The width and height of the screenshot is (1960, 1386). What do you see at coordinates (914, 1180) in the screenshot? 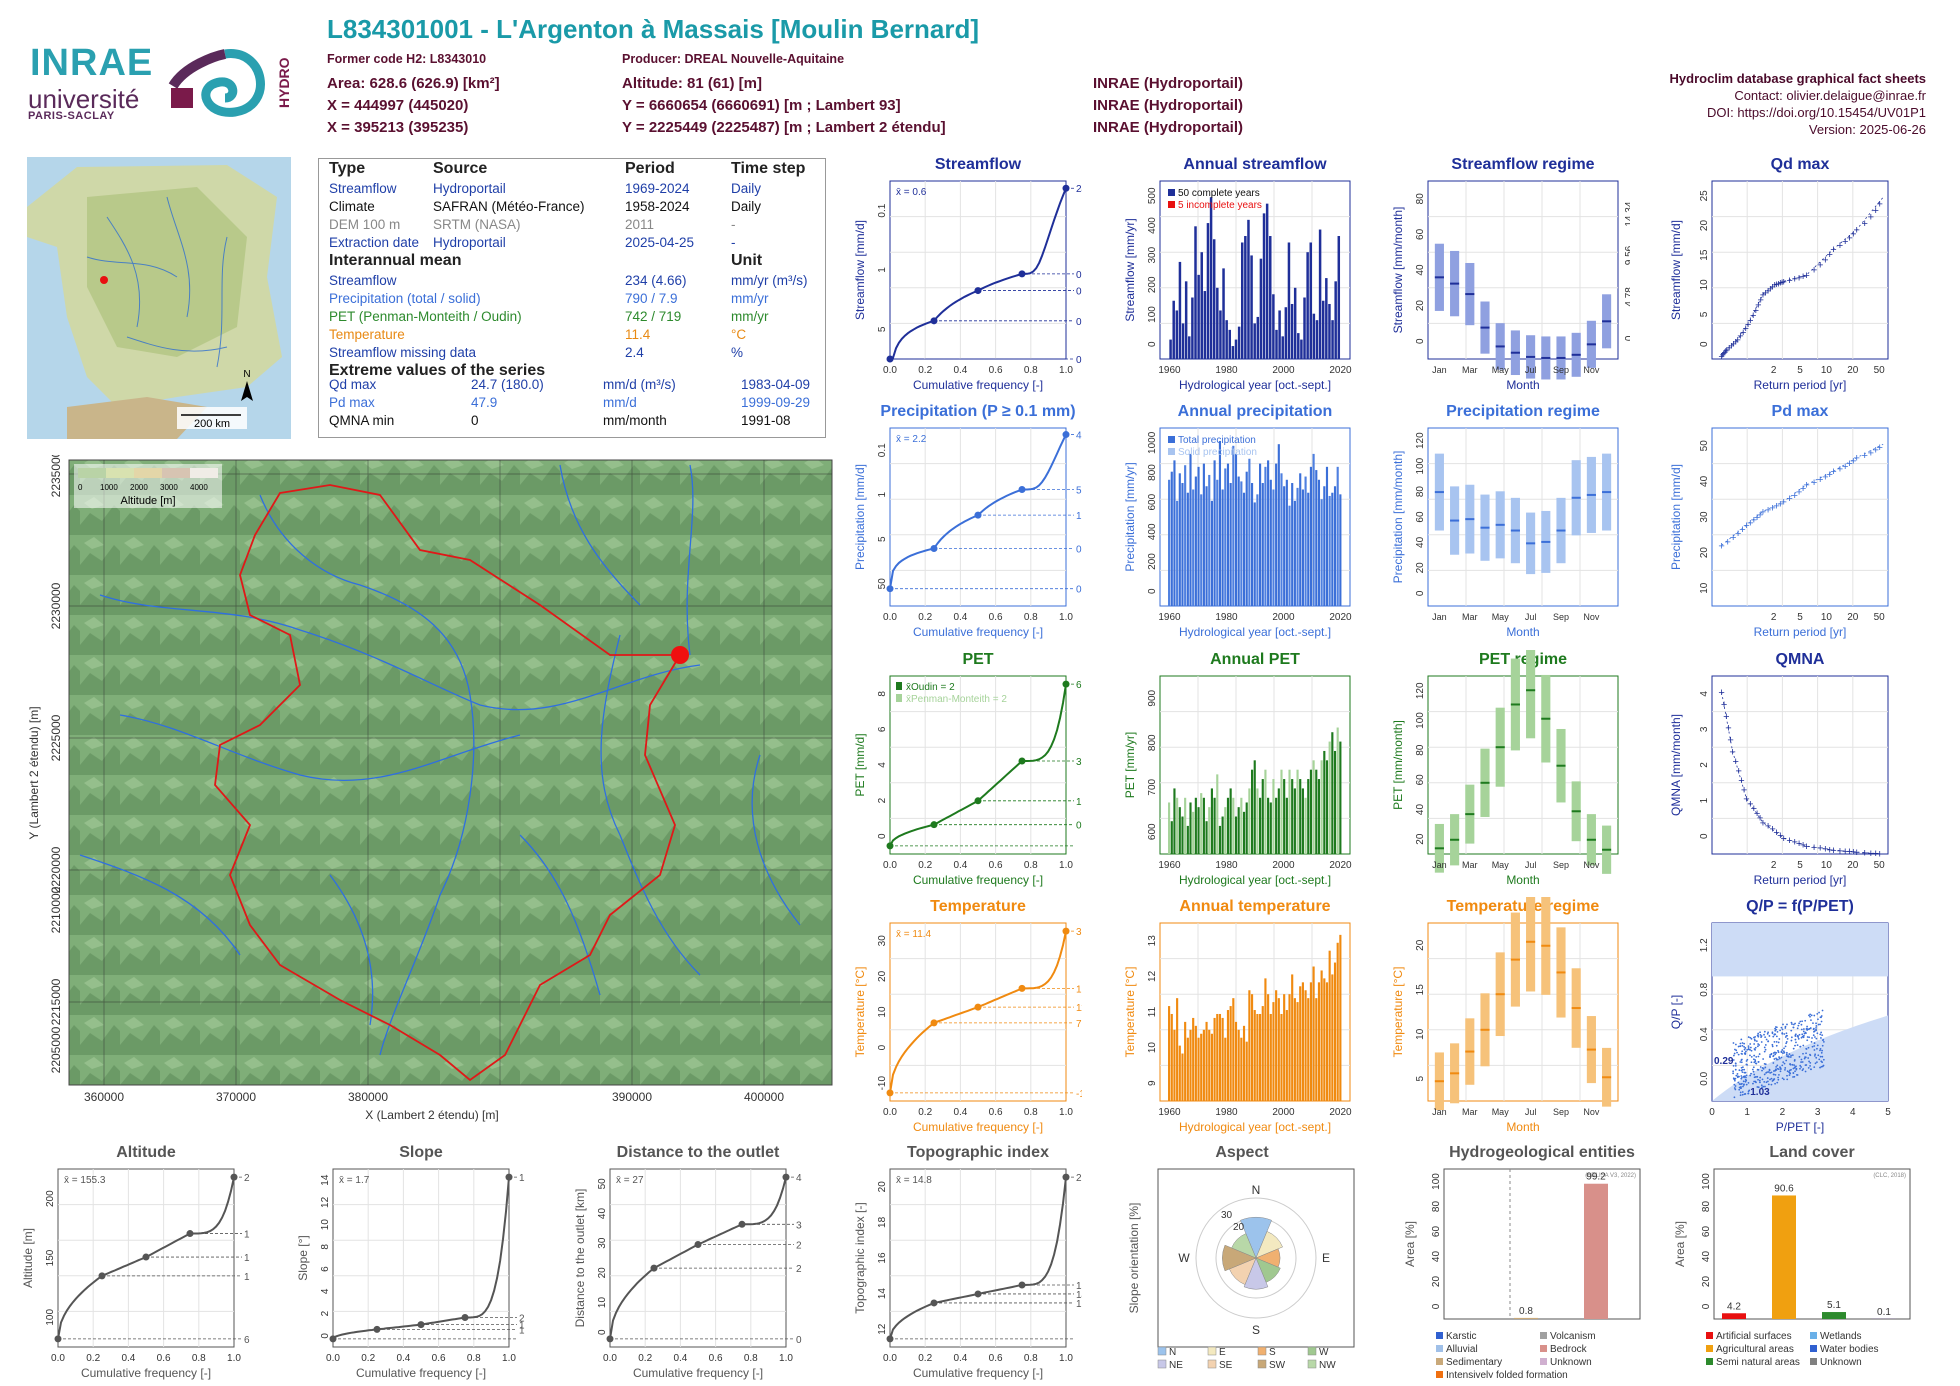
I see `mean-label: x̄ = 14.8` at bounding box center [914, 1180].